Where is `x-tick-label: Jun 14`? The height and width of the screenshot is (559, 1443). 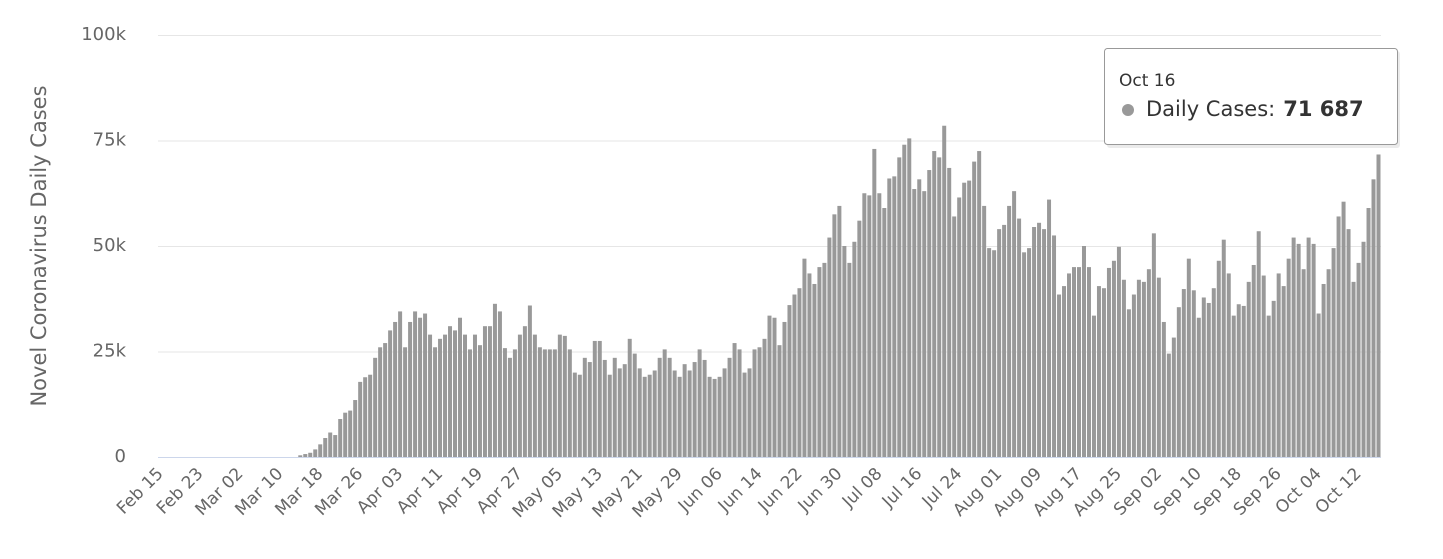 x-tick-label: Jun 14 is located at coordinates (740, 490).